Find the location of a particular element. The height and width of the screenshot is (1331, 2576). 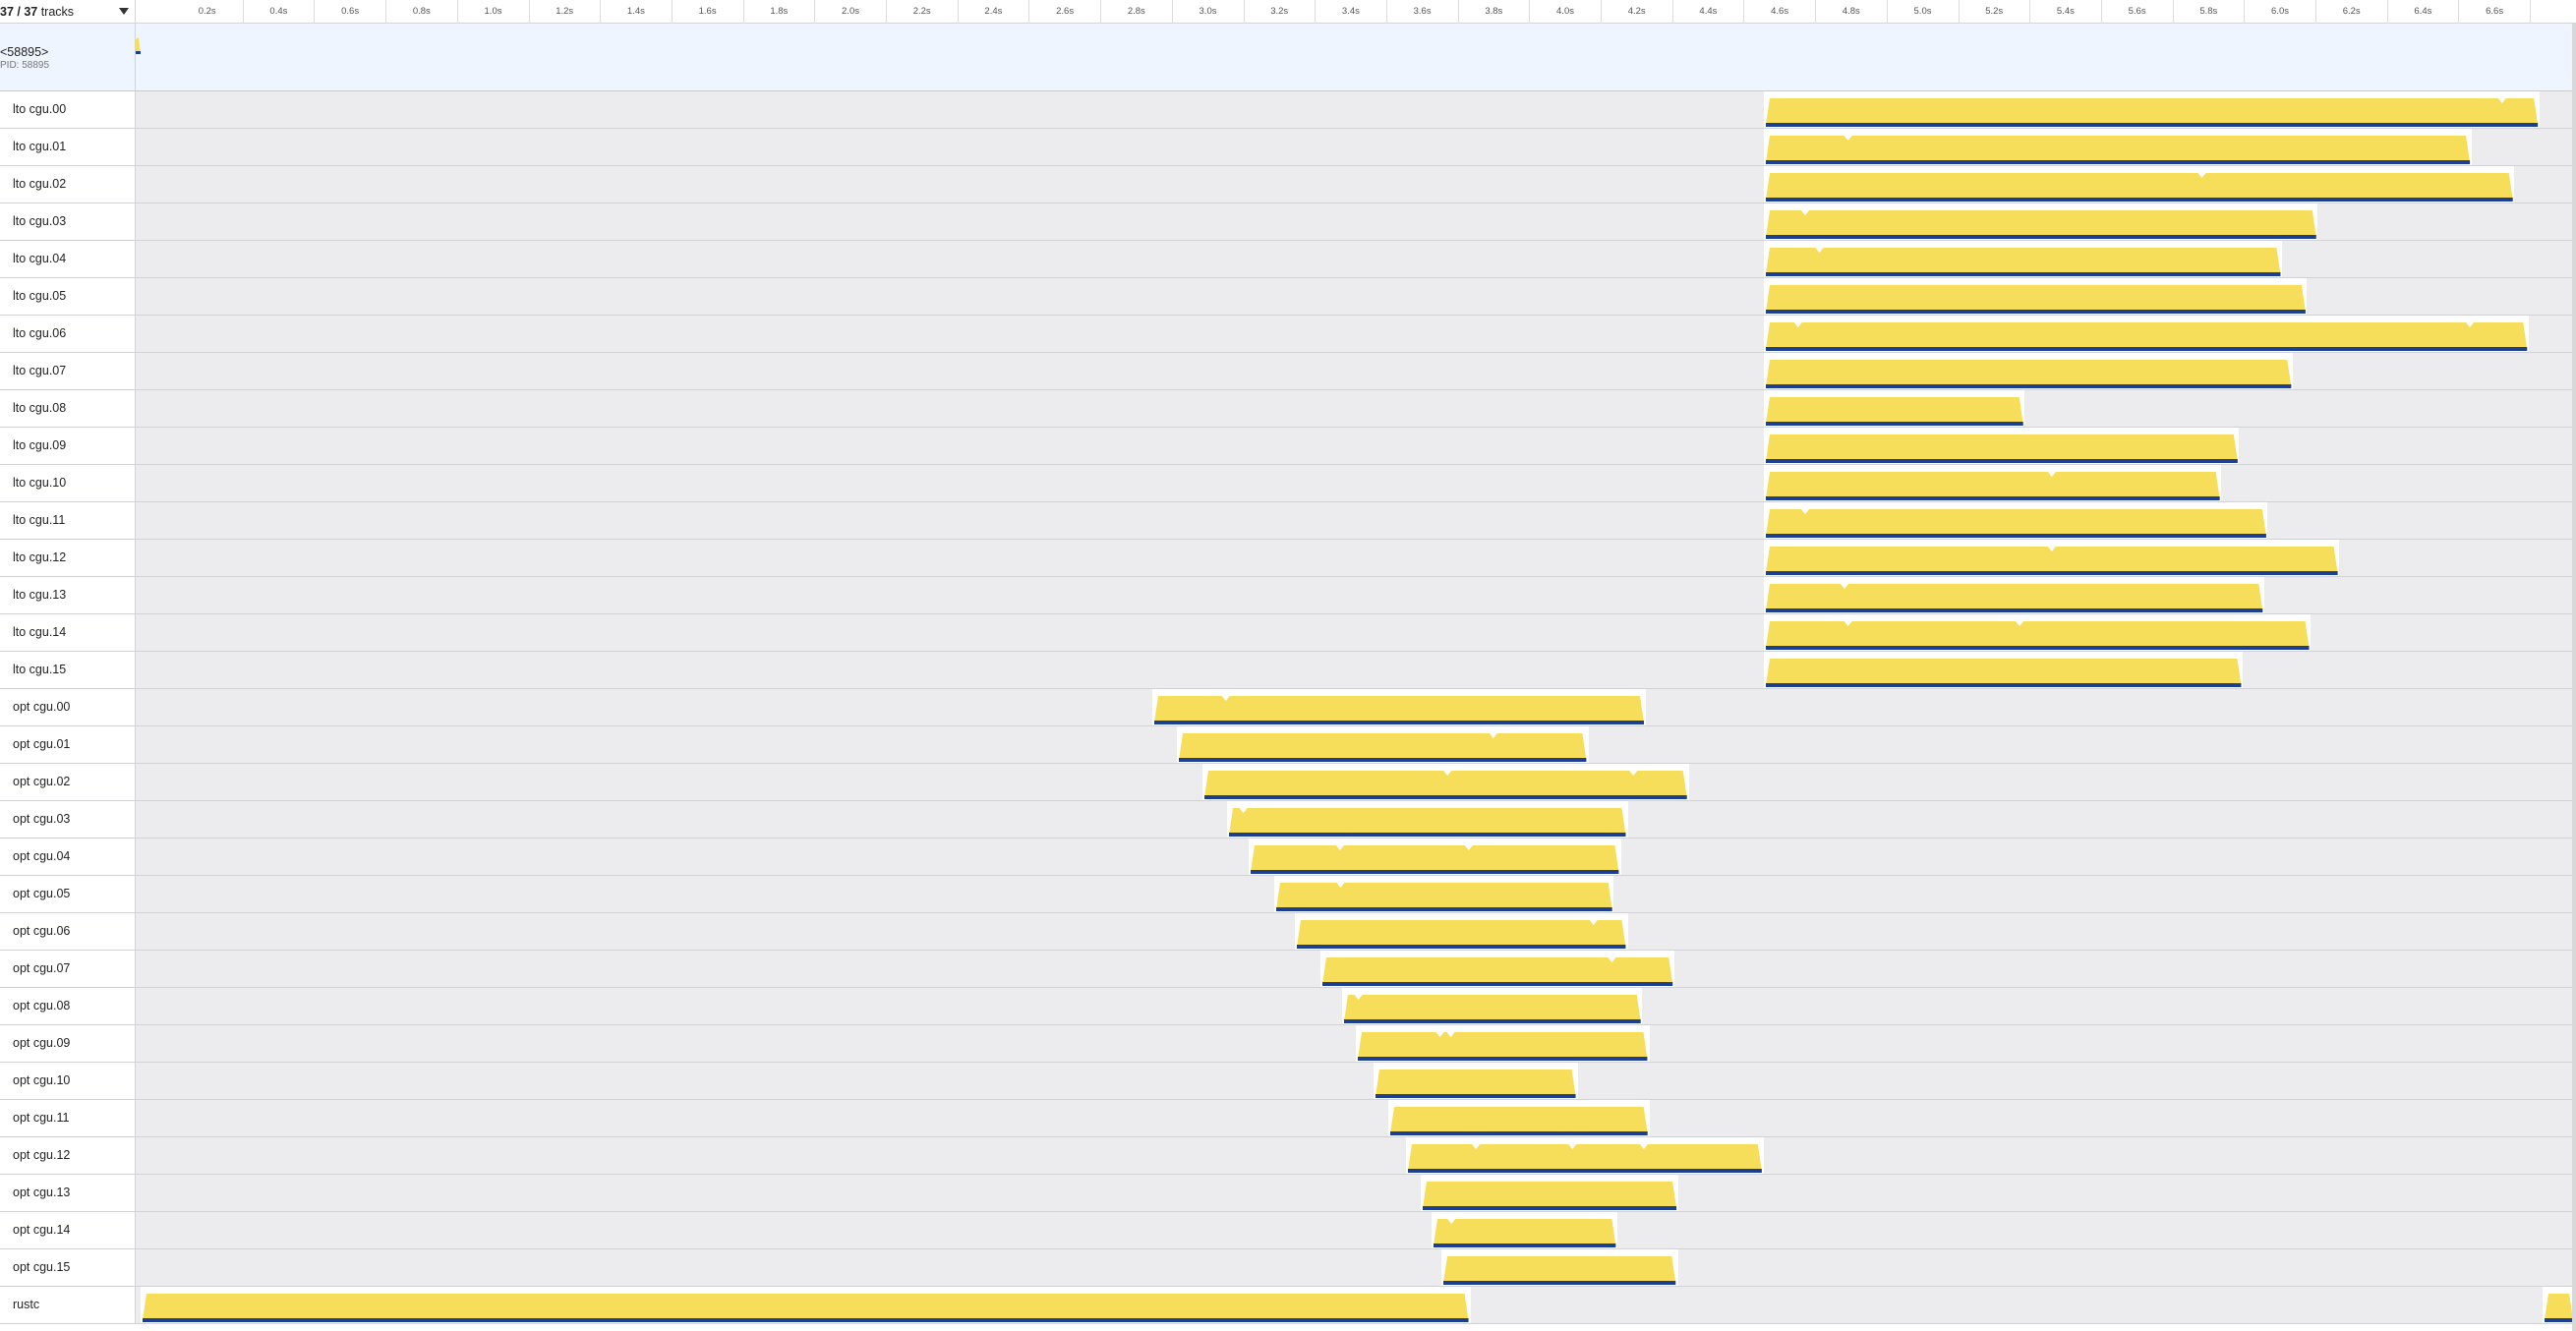

track-label: opt cgu.11 is located at coordinates (68, 1118).